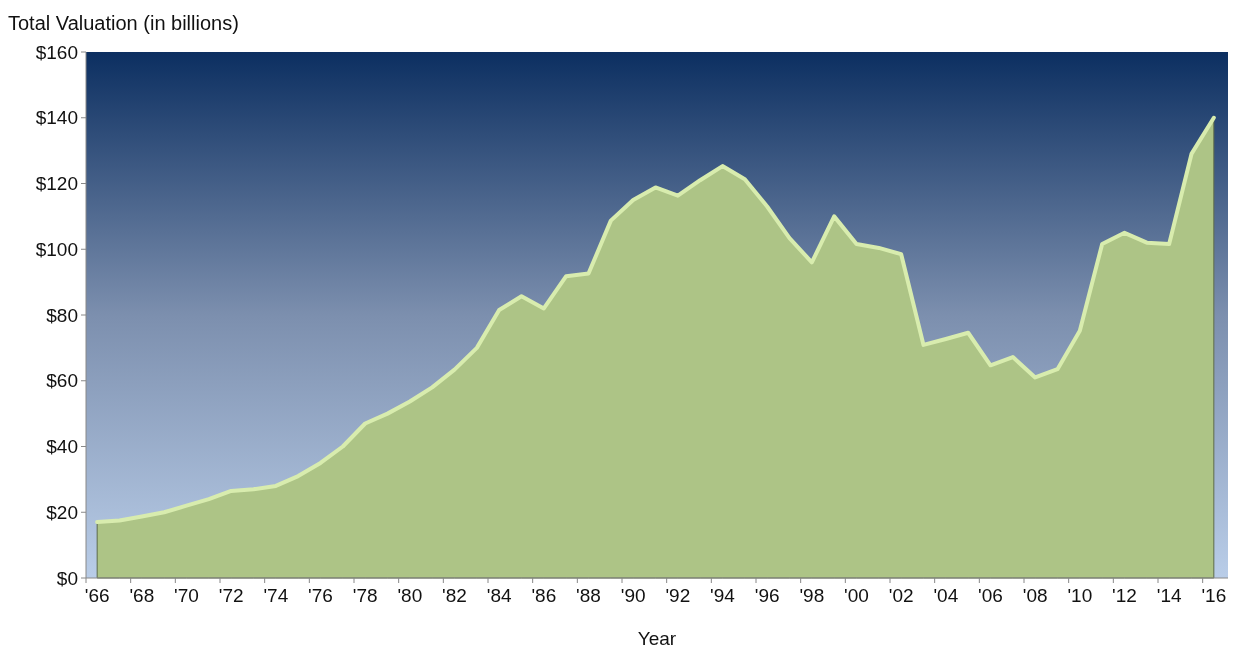  What do you see at coordinates (410, 595) in the screenshot?
I see `x-tick-label: '80` at bounding box center [410, 595].